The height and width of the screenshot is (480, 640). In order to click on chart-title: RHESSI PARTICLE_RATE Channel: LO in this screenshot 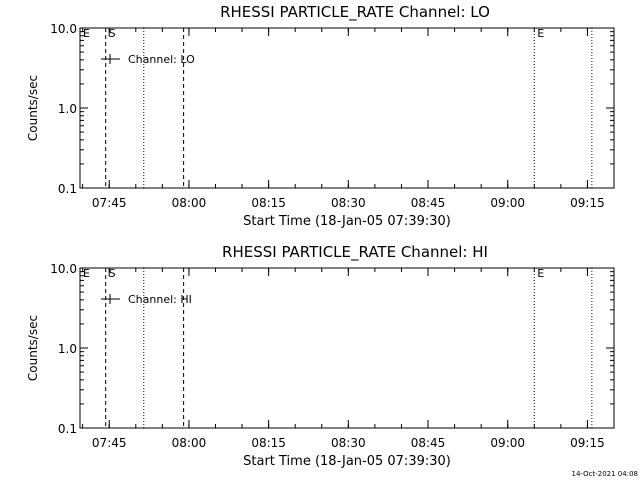, I will do `click(355, 12)`.